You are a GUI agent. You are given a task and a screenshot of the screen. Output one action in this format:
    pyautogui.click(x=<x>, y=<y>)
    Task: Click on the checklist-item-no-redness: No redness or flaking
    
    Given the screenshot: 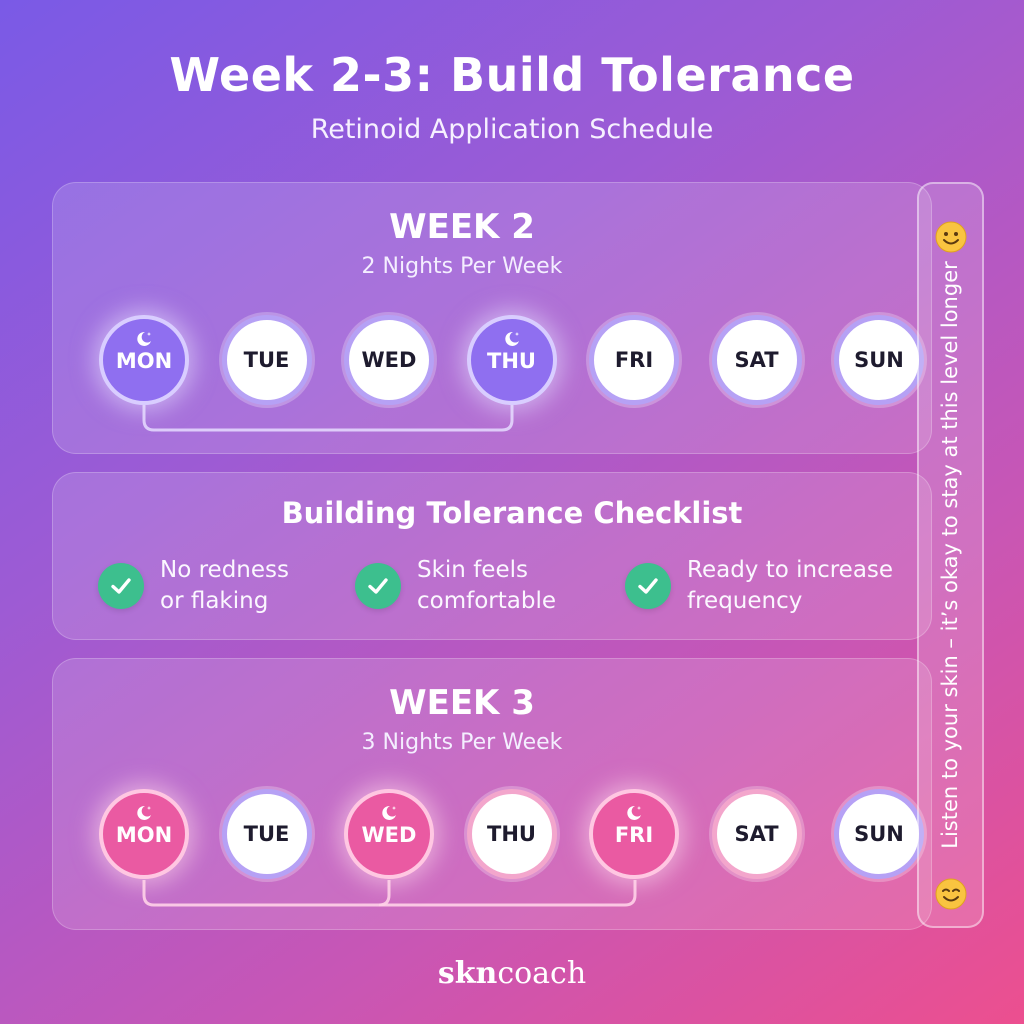 What is the action you would take?
    pyautogui.click(x=254, y=586)
    